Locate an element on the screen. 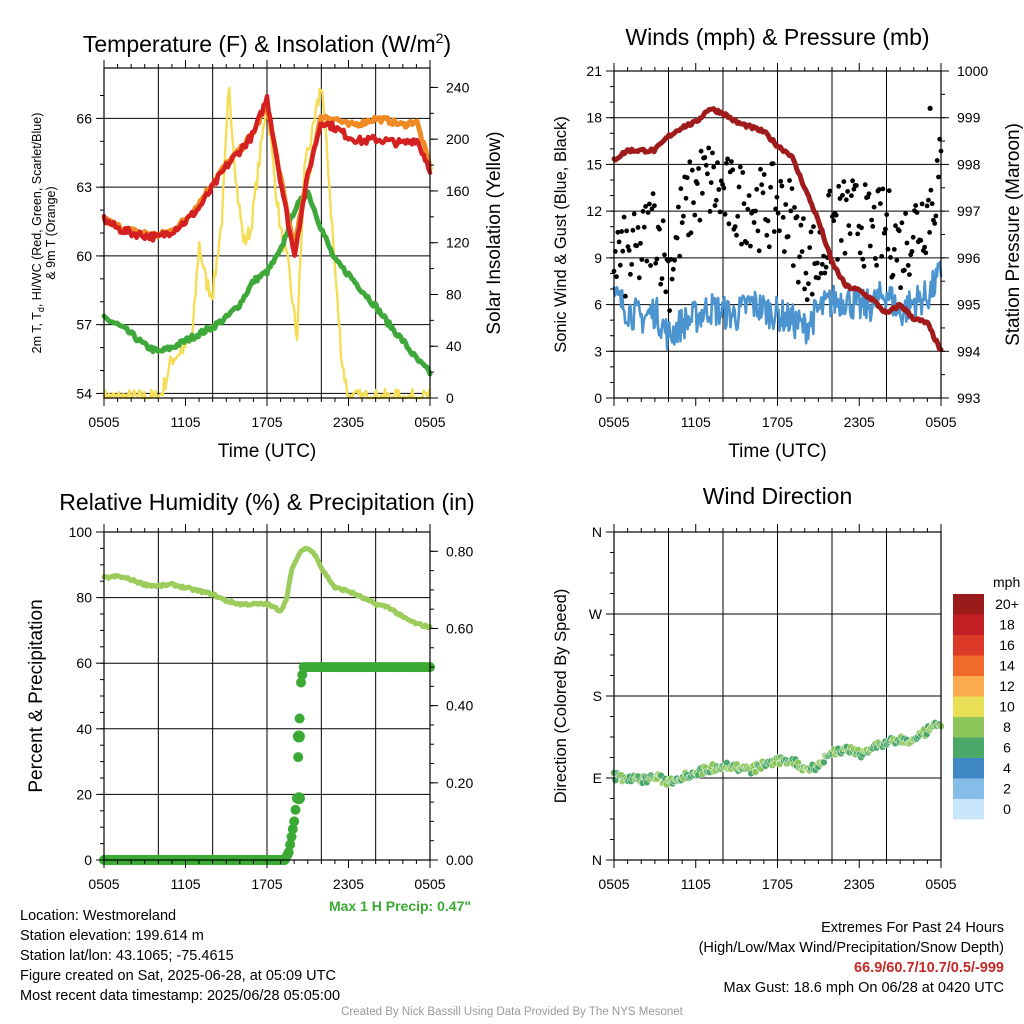 This screenshot has width=1024, height=1024. y-tick-label: 18 is located at coordinates (594, 118).